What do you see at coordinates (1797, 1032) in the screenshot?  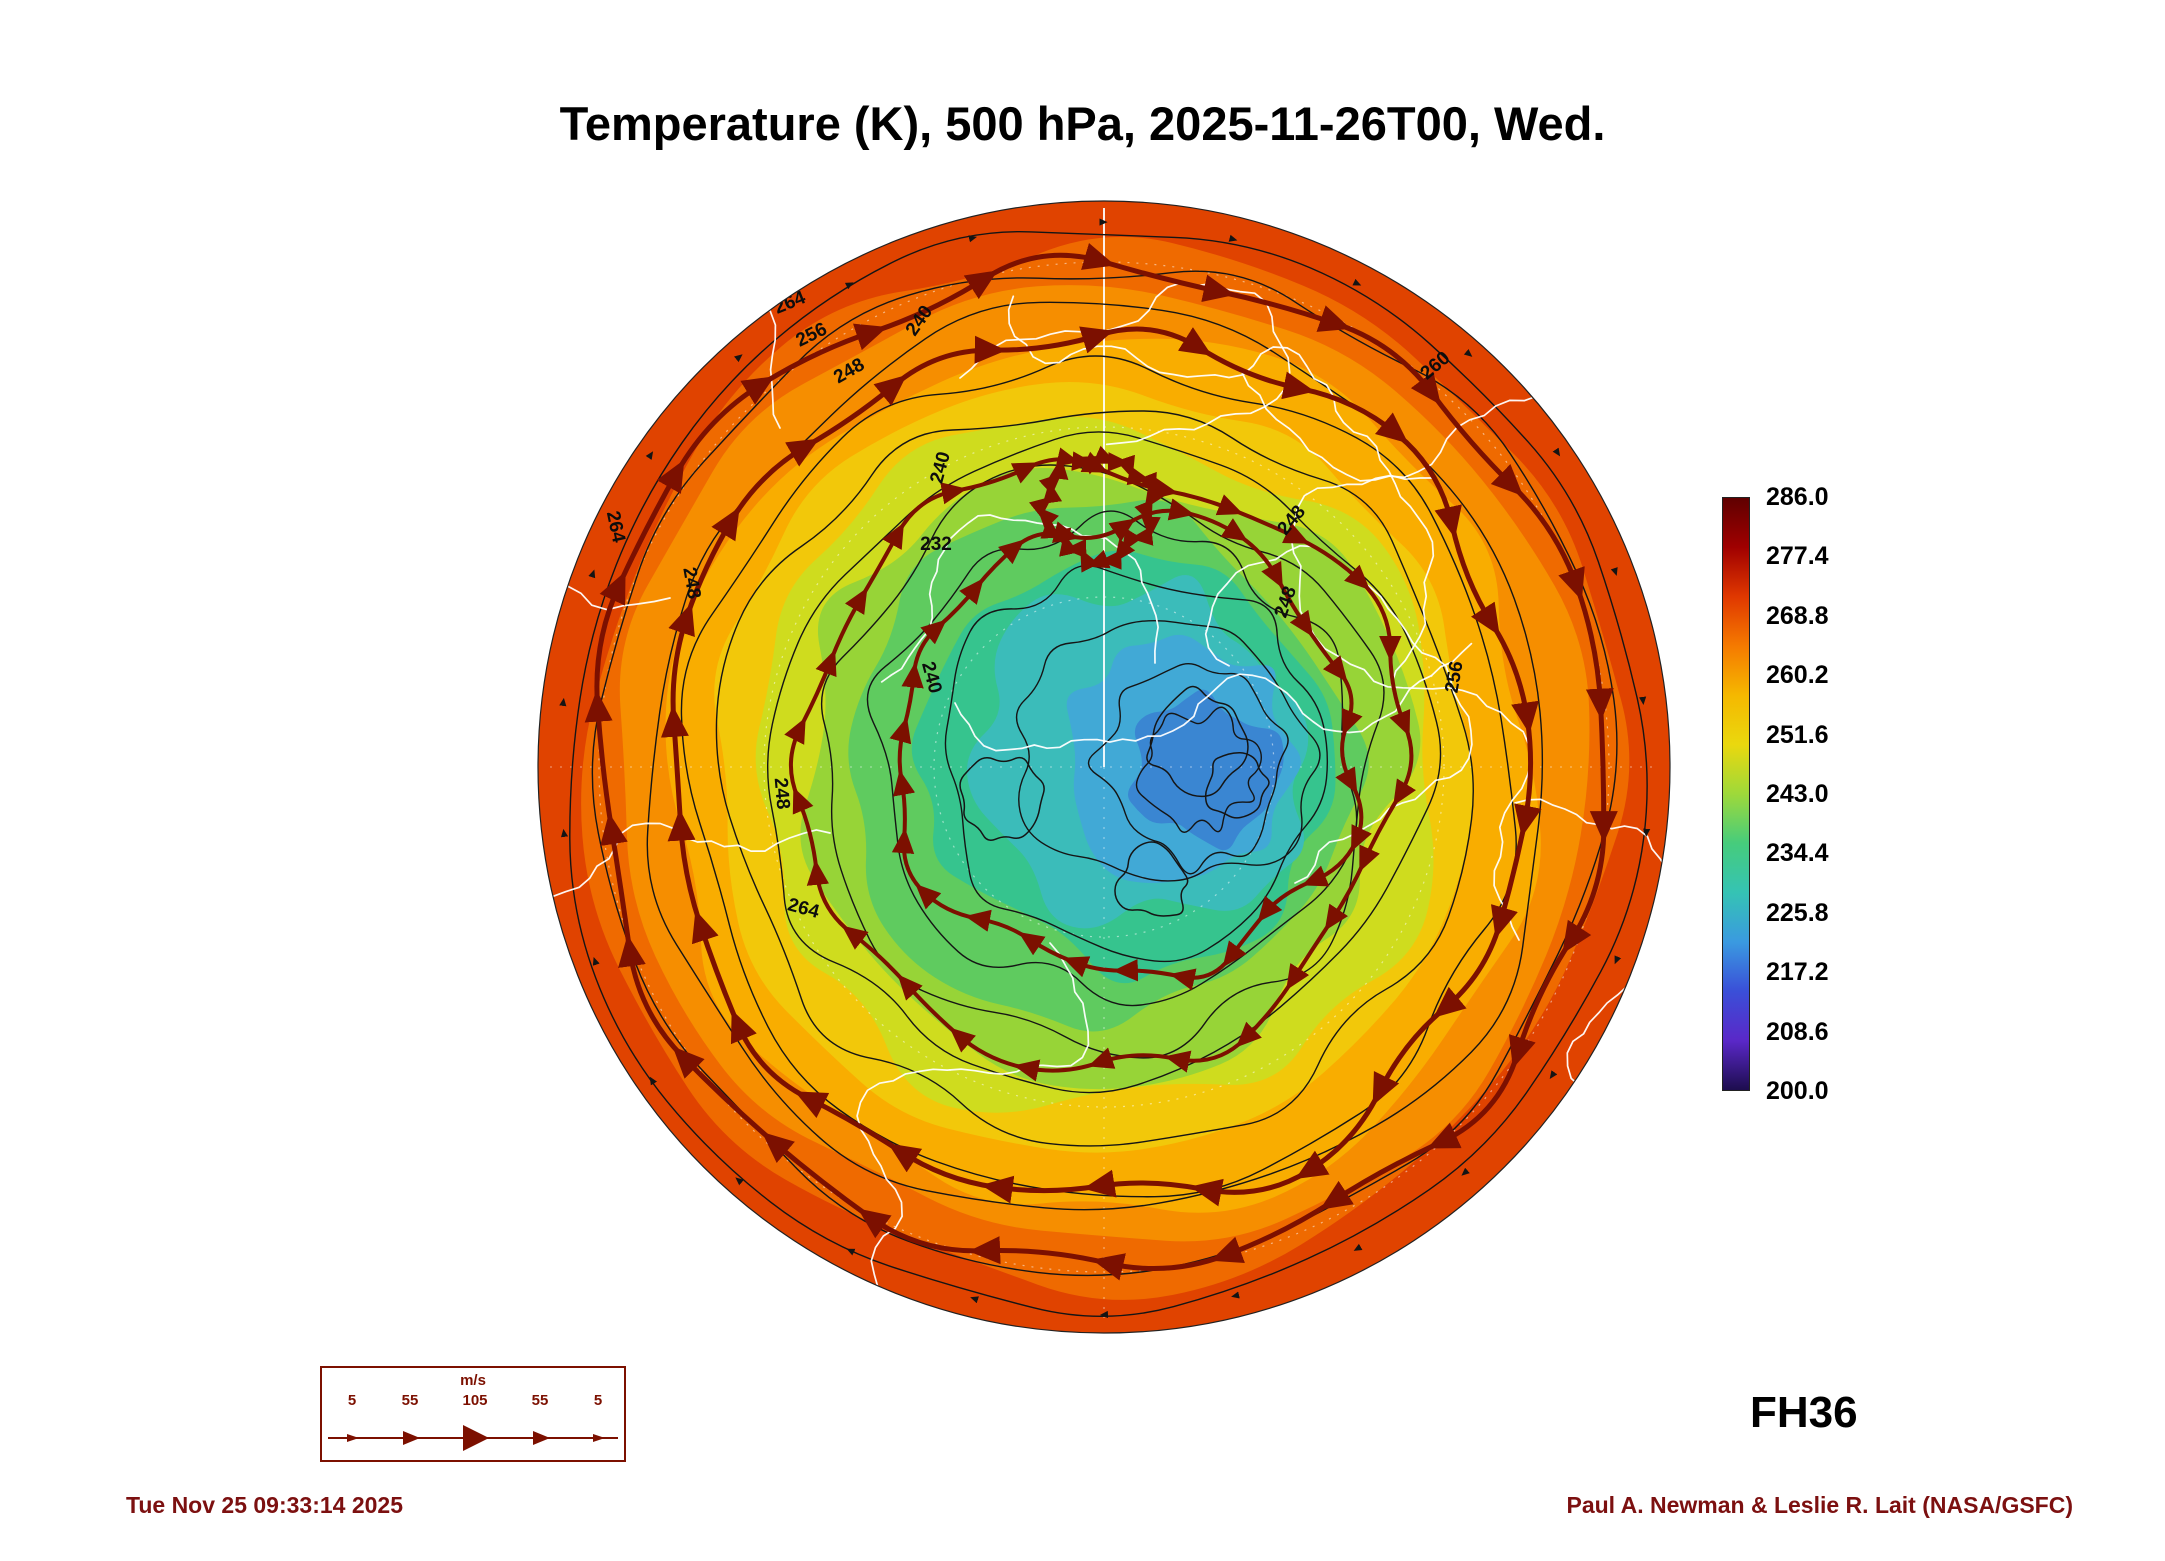 I see `colorbar-tick: 208.6` at bounding box center [1797, 1032].